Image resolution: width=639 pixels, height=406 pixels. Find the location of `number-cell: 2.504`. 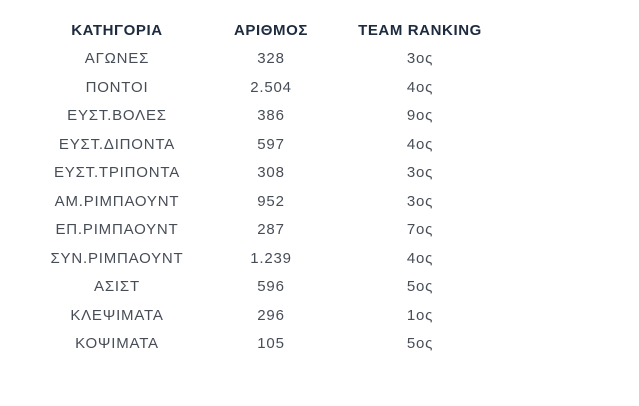

number-cell: 2.504 is located at coordinates (271, 87).